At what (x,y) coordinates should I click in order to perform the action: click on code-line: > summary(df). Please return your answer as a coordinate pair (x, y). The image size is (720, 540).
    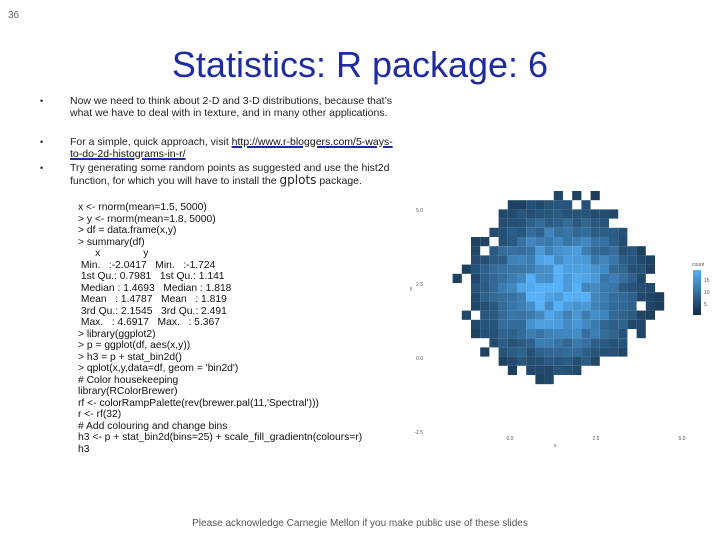
    Looking at the image, I should click on (111, 242).